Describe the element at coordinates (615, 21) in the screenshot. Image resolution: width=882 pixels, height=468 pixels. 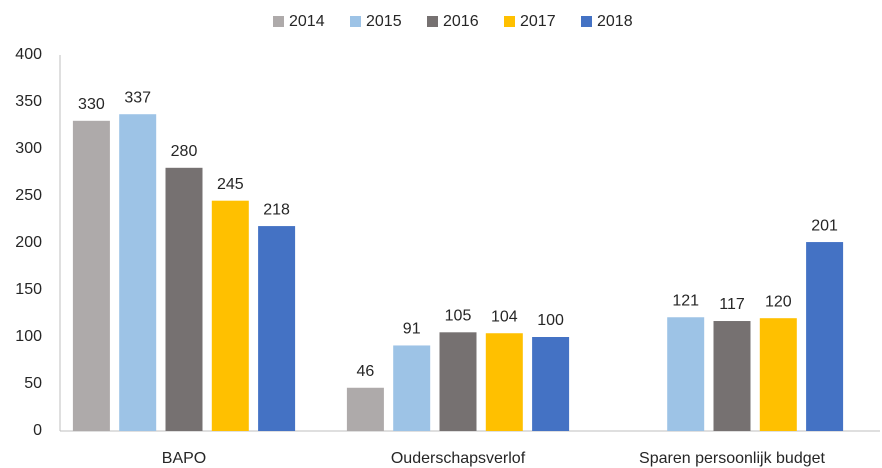
I see `legend-label: 2018` at that location.